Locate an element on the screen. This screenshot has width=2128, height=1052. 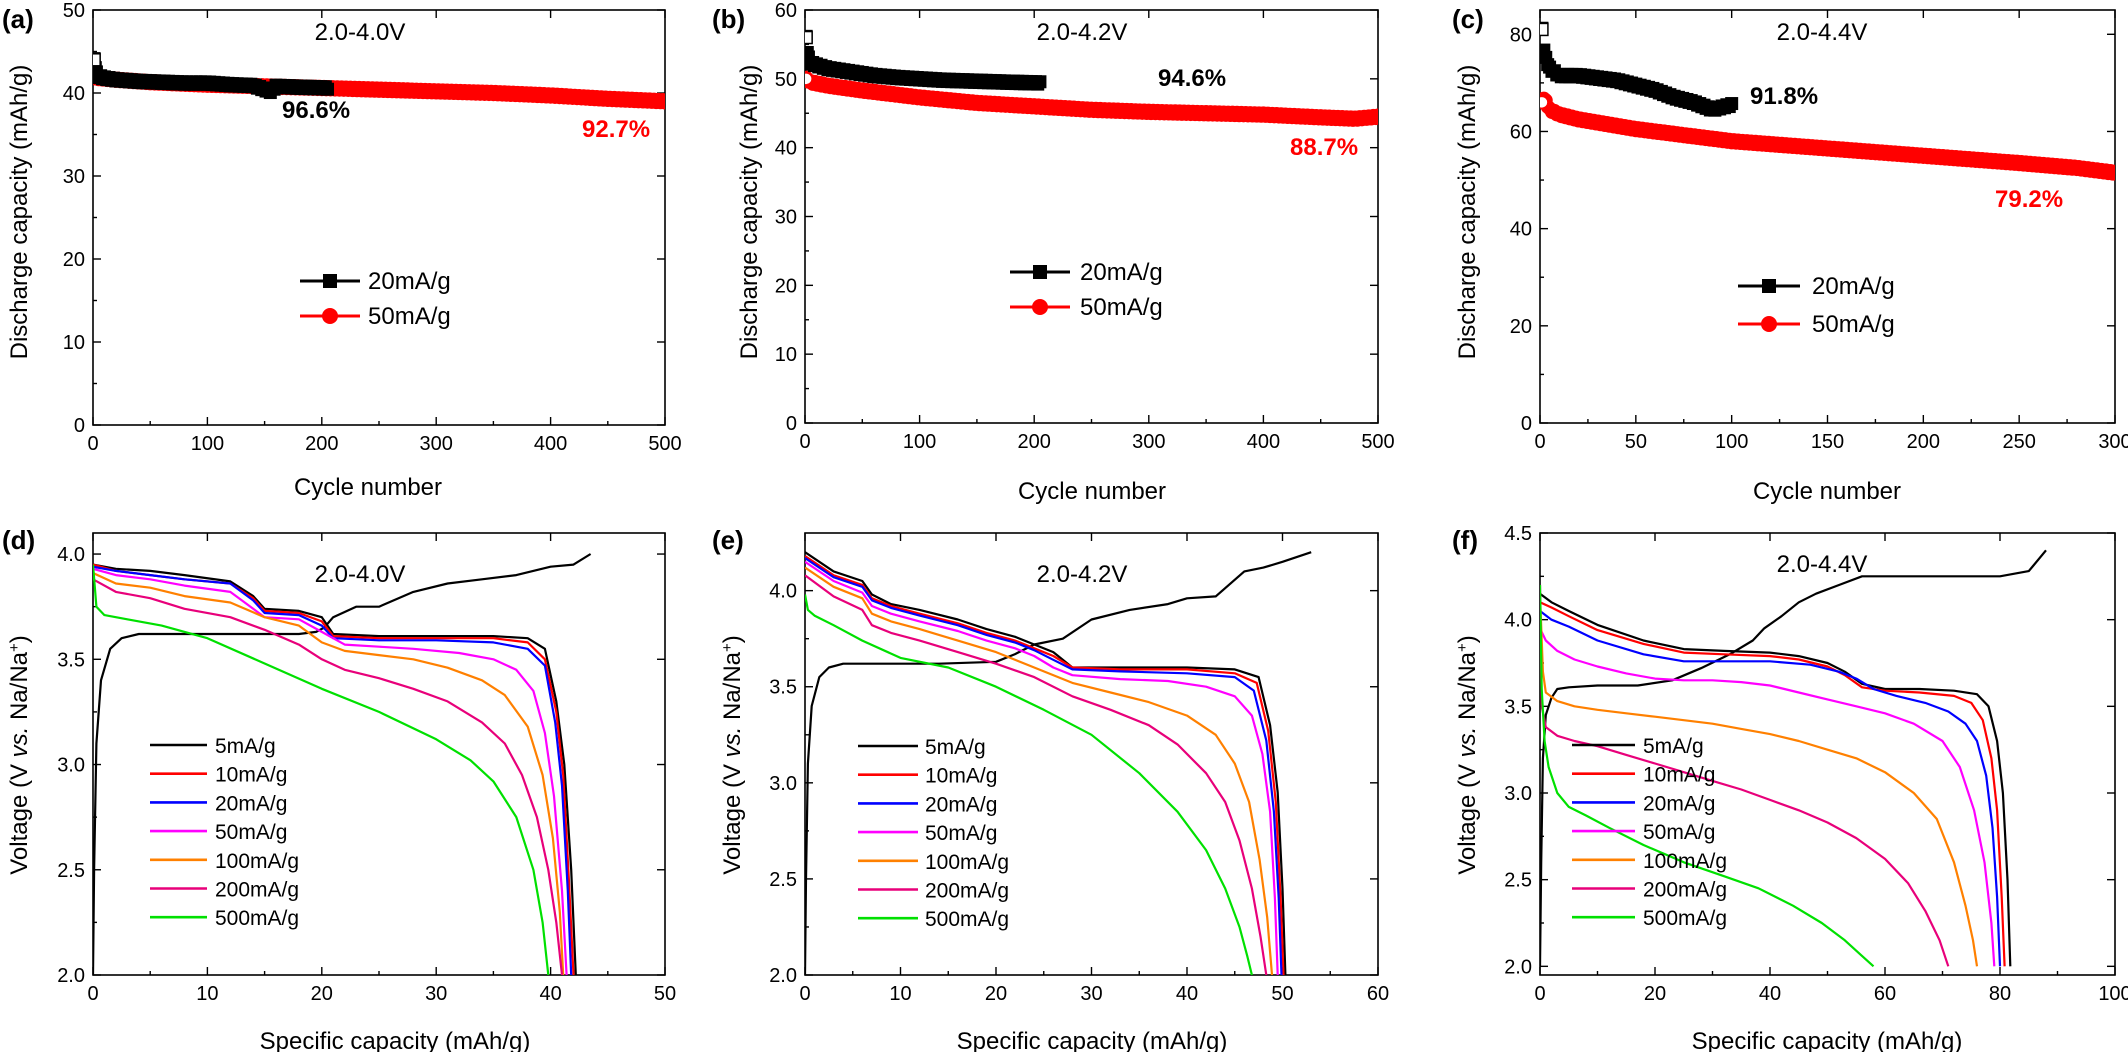
legend-label: 100mA/g is located at coordinates (257, 861).